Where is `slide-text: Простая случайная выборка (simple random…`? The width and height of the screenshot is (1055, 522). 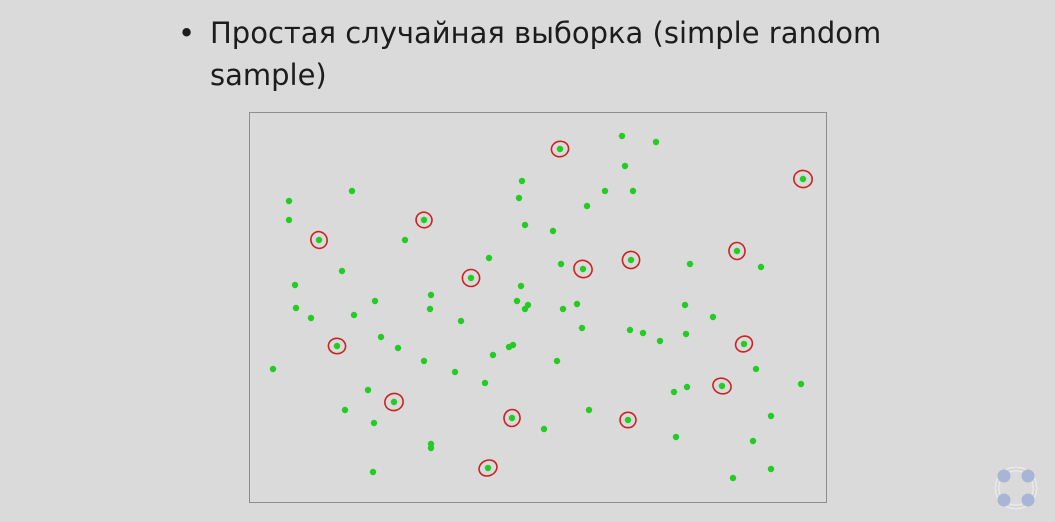 slide-text: Простая случайная выборка (simple random… is located at coordinates (546, 54).